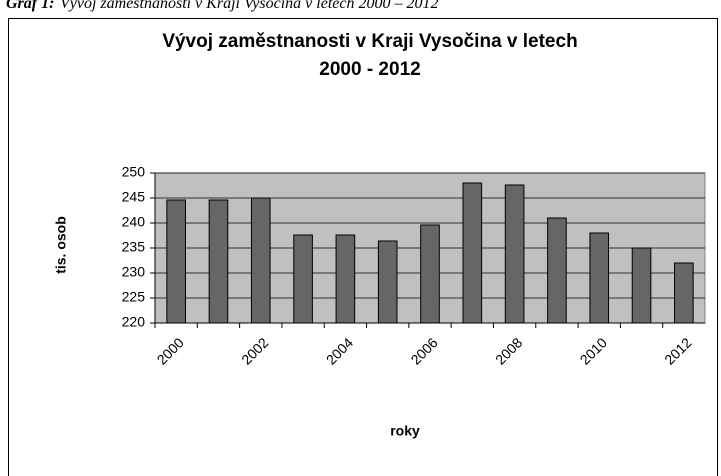 The height and width of the screenshot is (476, 721). I want to click on caption-label: Graf 1:, so click(30, 6).